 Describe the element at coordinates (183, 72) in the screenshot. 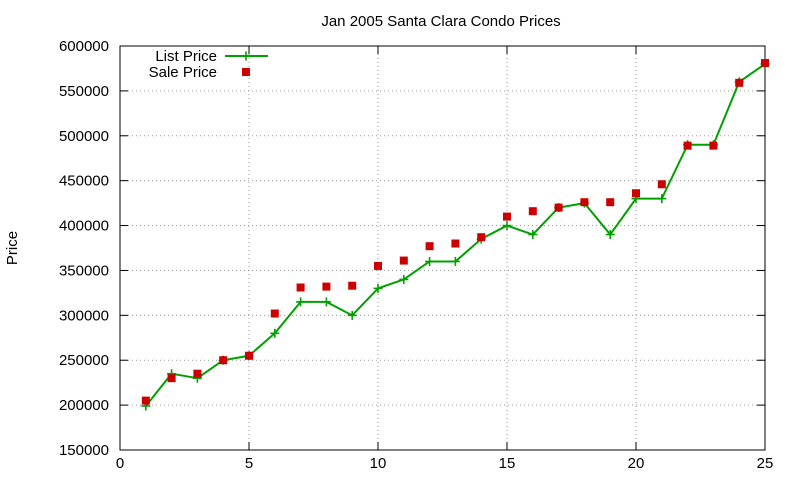

I see `legend-label-sale-price: Sale Price` at that location.